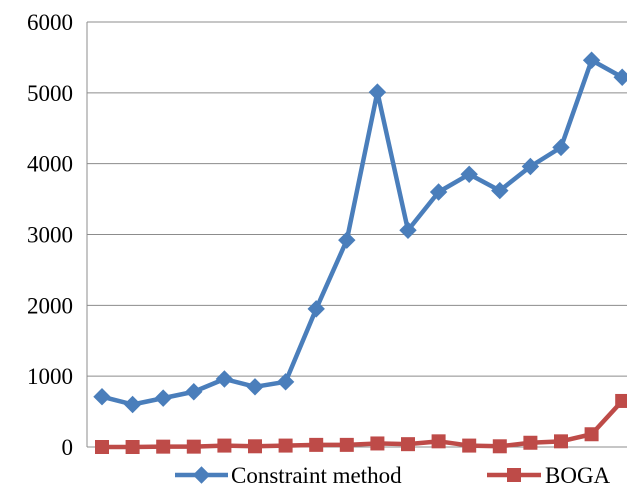 The width and height of the screenshot is (627, 498). Describe the element at coordinates (50, 22) in the screenshot. I see `y-tick-label: 6000` at that location.